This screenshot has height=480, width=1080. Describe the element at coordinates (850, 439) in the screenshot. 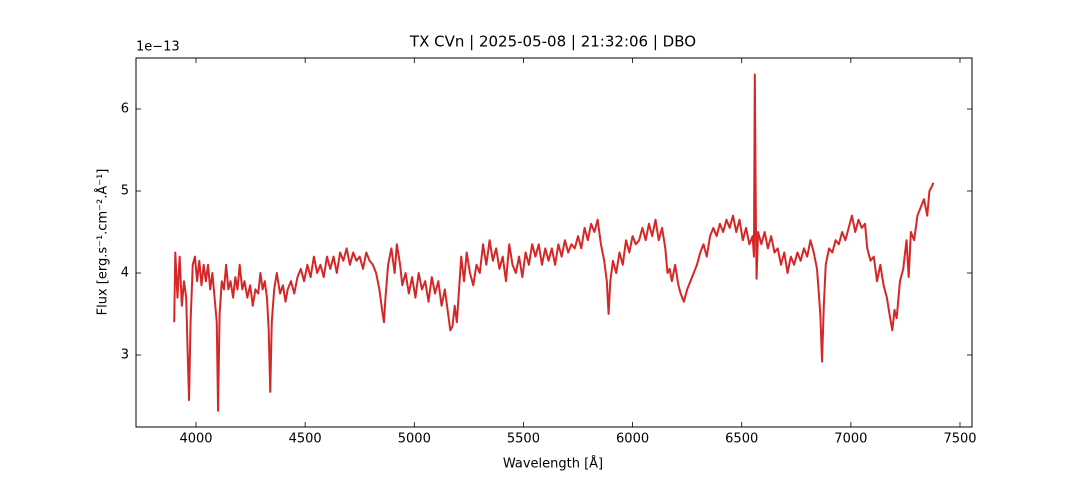

I see `x-tick-label: 7000` at that location.